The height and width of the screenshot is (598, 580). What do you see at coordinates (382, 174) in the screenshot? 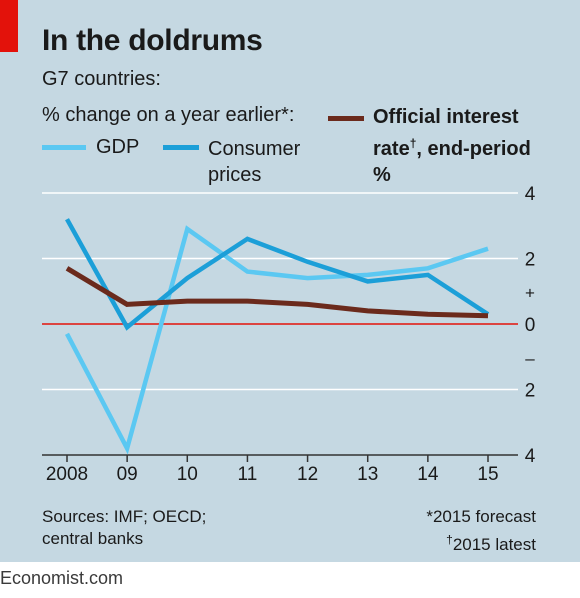
I see `legend-rate-line3: %` at bounding box center [382, 174].